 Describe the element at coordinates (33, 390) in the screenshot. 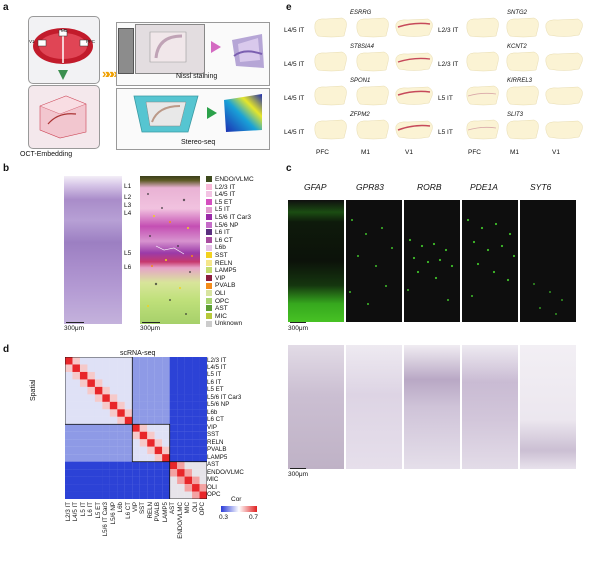

I see `heatmap-side-label: Spatial` at that location.